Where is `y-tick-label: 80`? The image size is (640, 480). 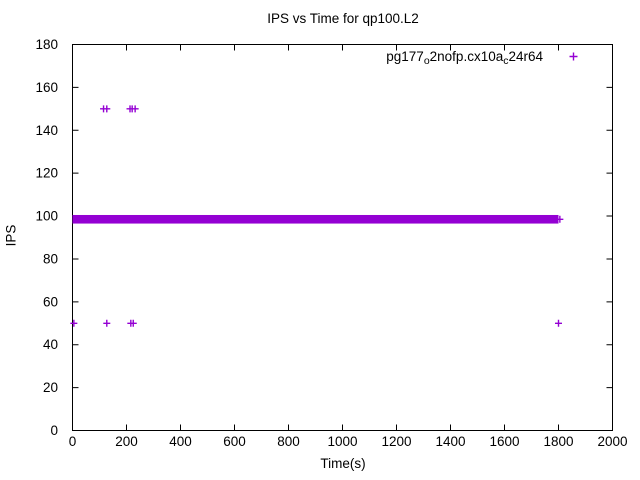
y-tick-label: 80 is located at coordinates (50, 258).